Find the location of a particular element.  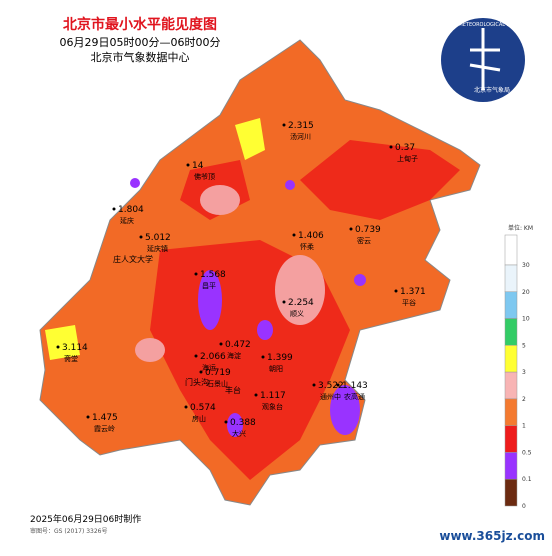

place-label: 门头沟 is located at coordinates (197, 382).